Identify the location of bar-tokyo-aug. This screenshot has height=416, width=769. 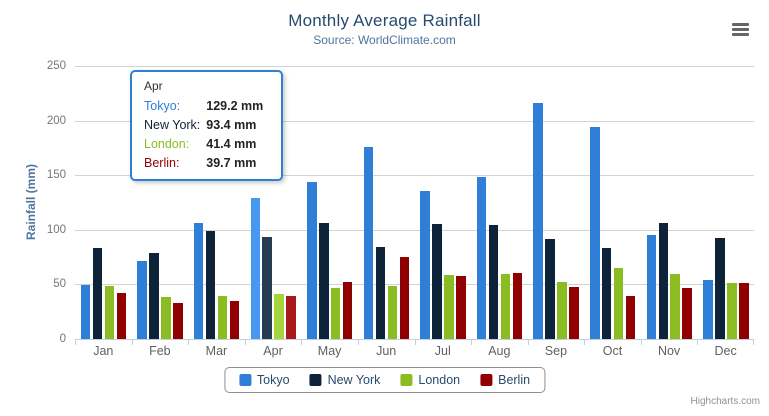
(481, 257).